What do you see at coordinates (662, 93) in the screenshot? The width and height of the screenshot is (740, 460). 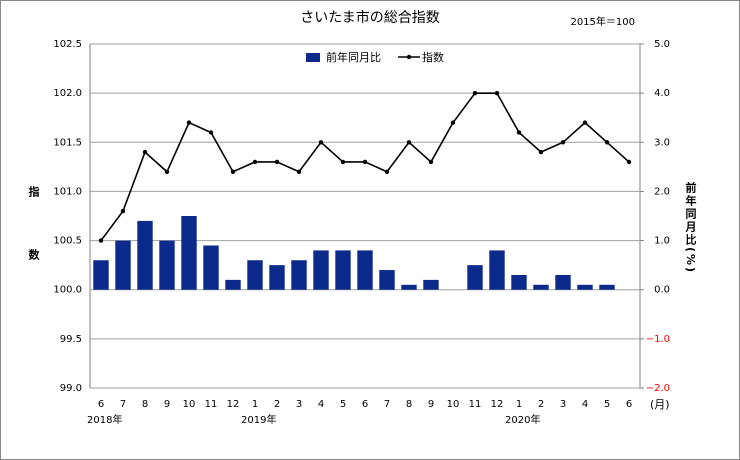 I see `y2-tick-label: 4.0` at bounding box center [662, 93].